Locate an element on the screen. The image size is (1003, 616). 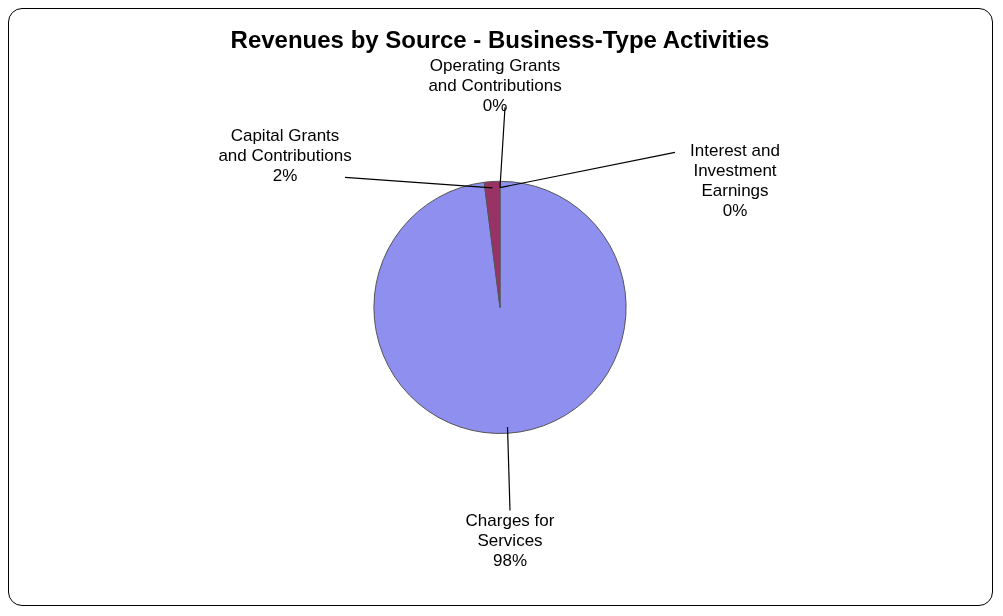
category-label: Interest and Investment Earnings is located at coordinates (735, 170).